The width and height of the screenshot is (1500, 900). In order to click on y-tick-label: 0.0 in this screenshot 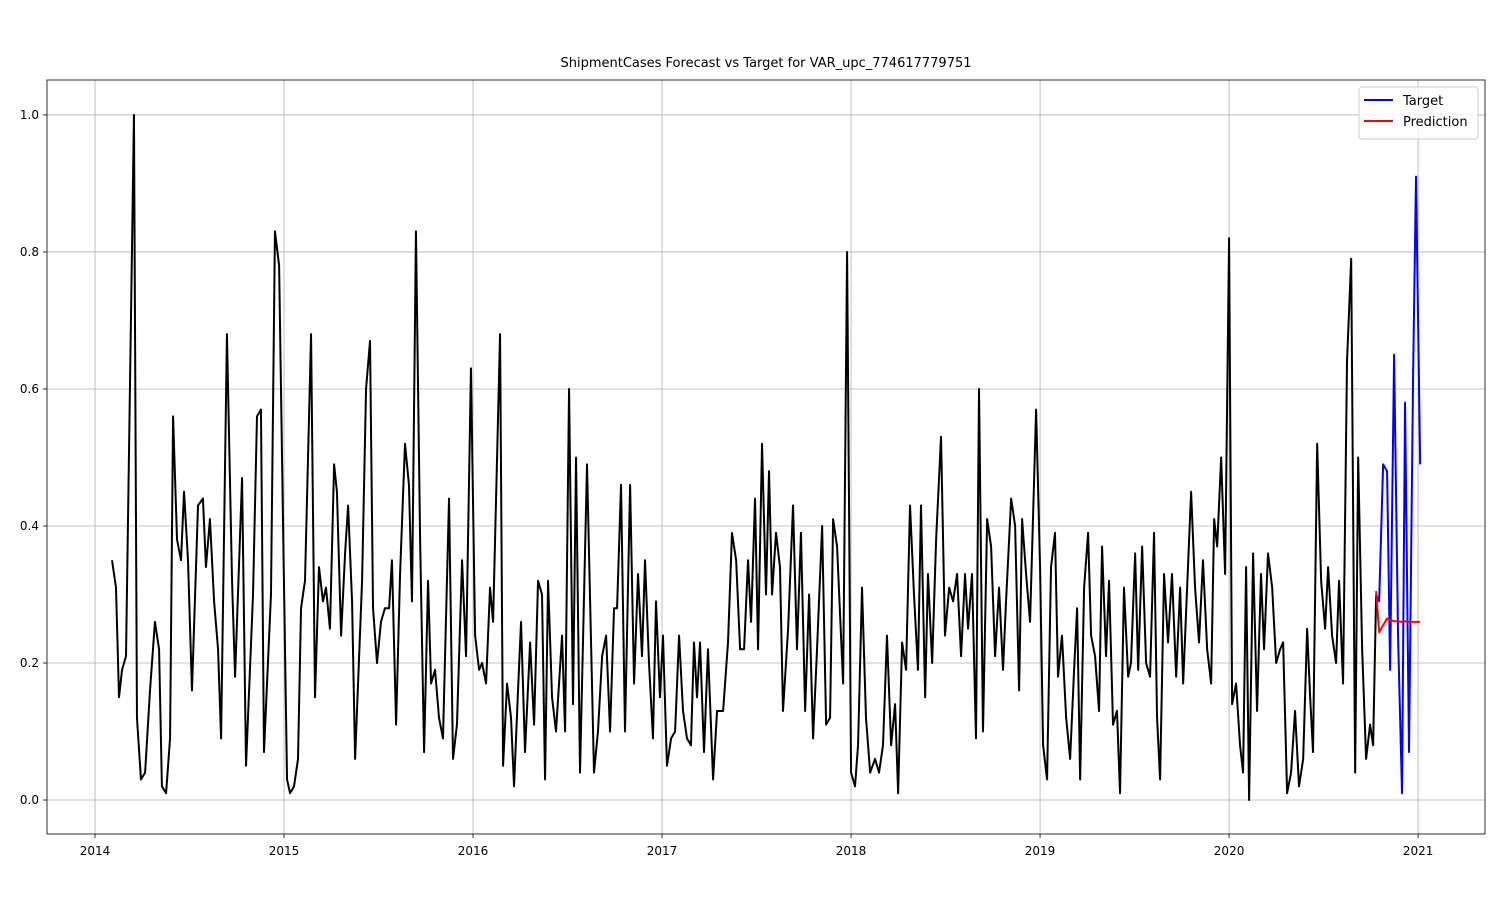, I will do `click(29, 800)`.